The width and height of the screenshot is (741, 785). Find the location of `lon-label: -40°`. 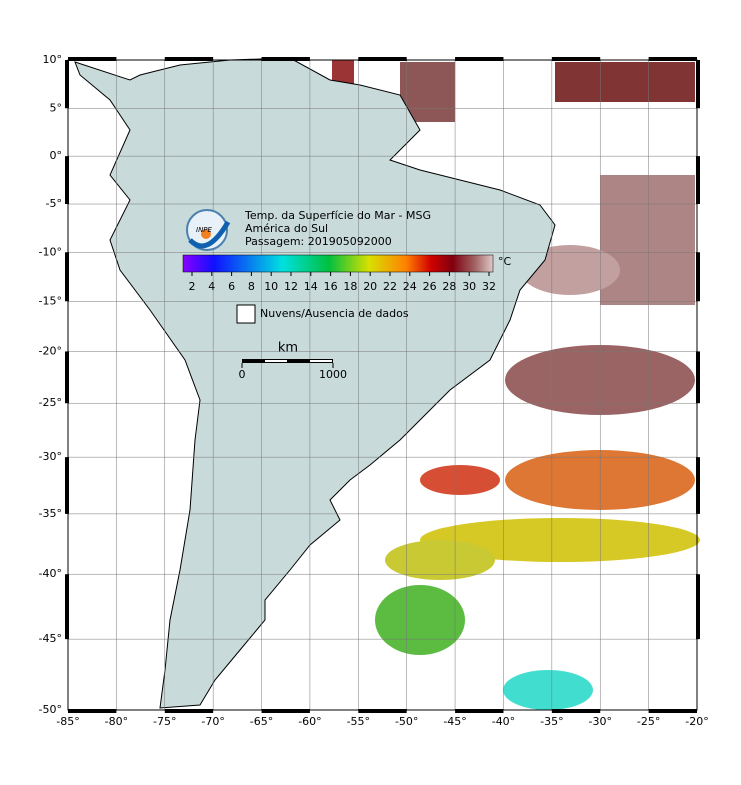

lon-label: -40° is located at coordinates (503, 721).